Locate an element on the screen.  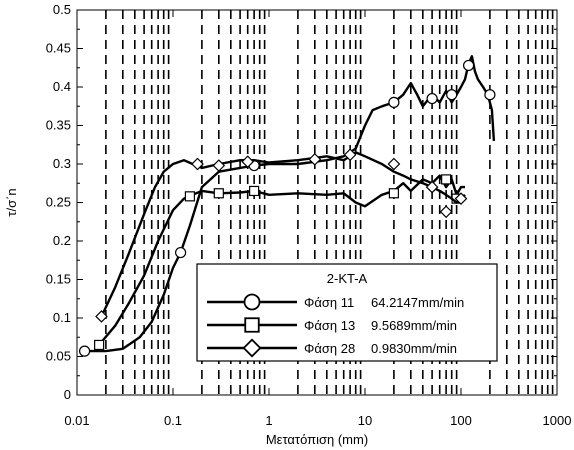
y-tick-label: 0.3 is located at coordinates (62, 163).